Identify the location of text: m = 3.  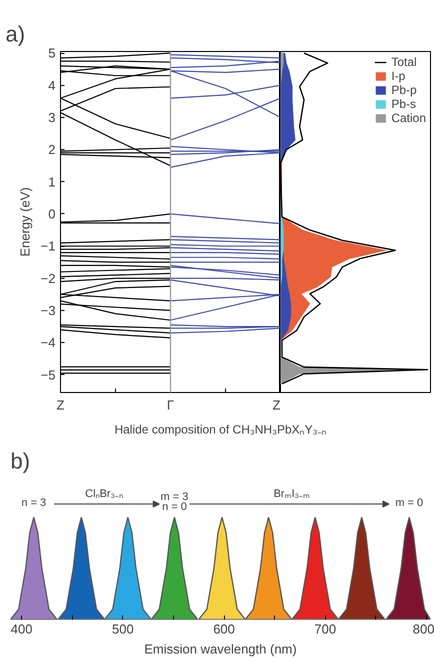
(174, 497).